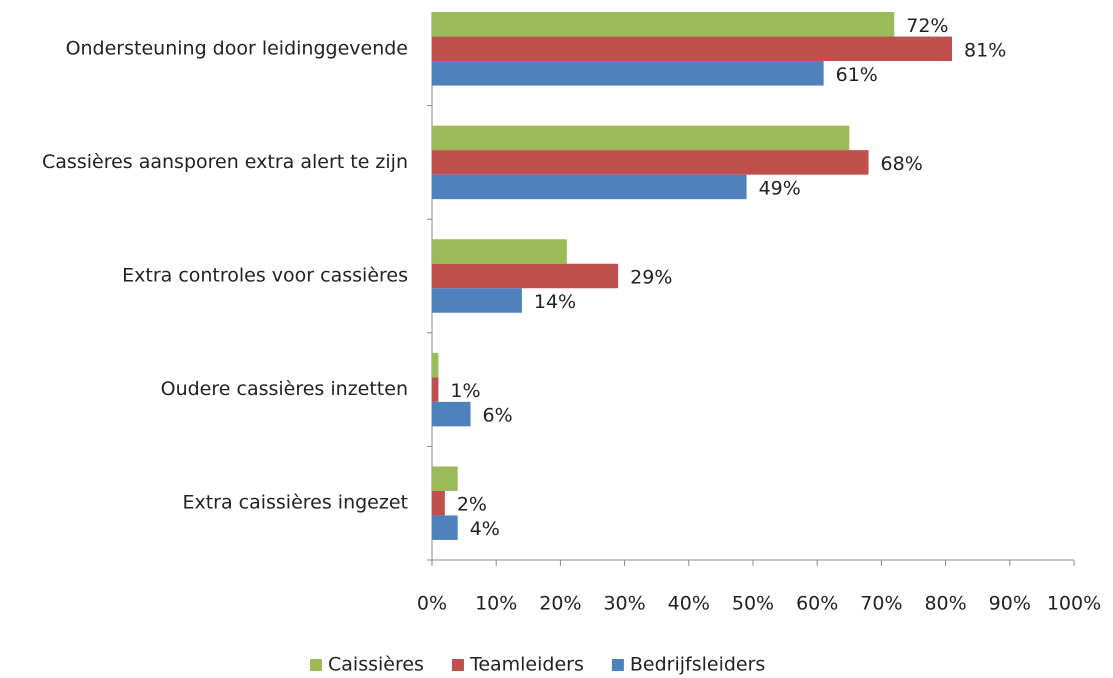  What do you see at coordinates (237, 48) in the screenshot?
I see `category-label: Ondersteuning door leidinggevende` at bounding box center [237, 48].